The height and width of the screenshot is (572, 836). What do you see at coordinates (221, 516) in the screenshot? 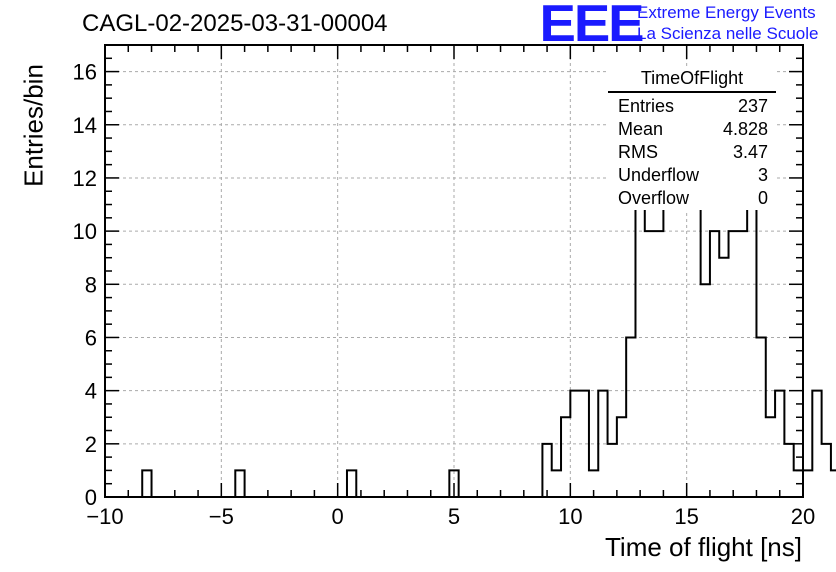
I see `x-tick-label: −5` at bounding box center [221, 516].